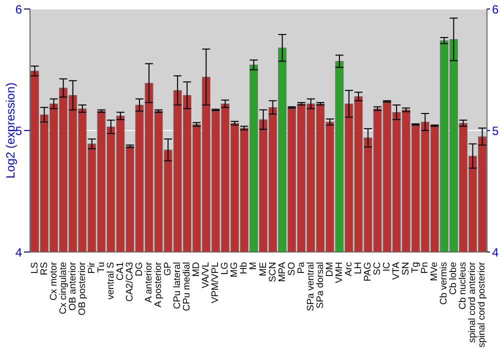 This screenshot has width=500, height=350. What do you see at coordinates (378, 269) in the screenshot?
I see `x-tick-label: SC` at bounding box center [378, 269].